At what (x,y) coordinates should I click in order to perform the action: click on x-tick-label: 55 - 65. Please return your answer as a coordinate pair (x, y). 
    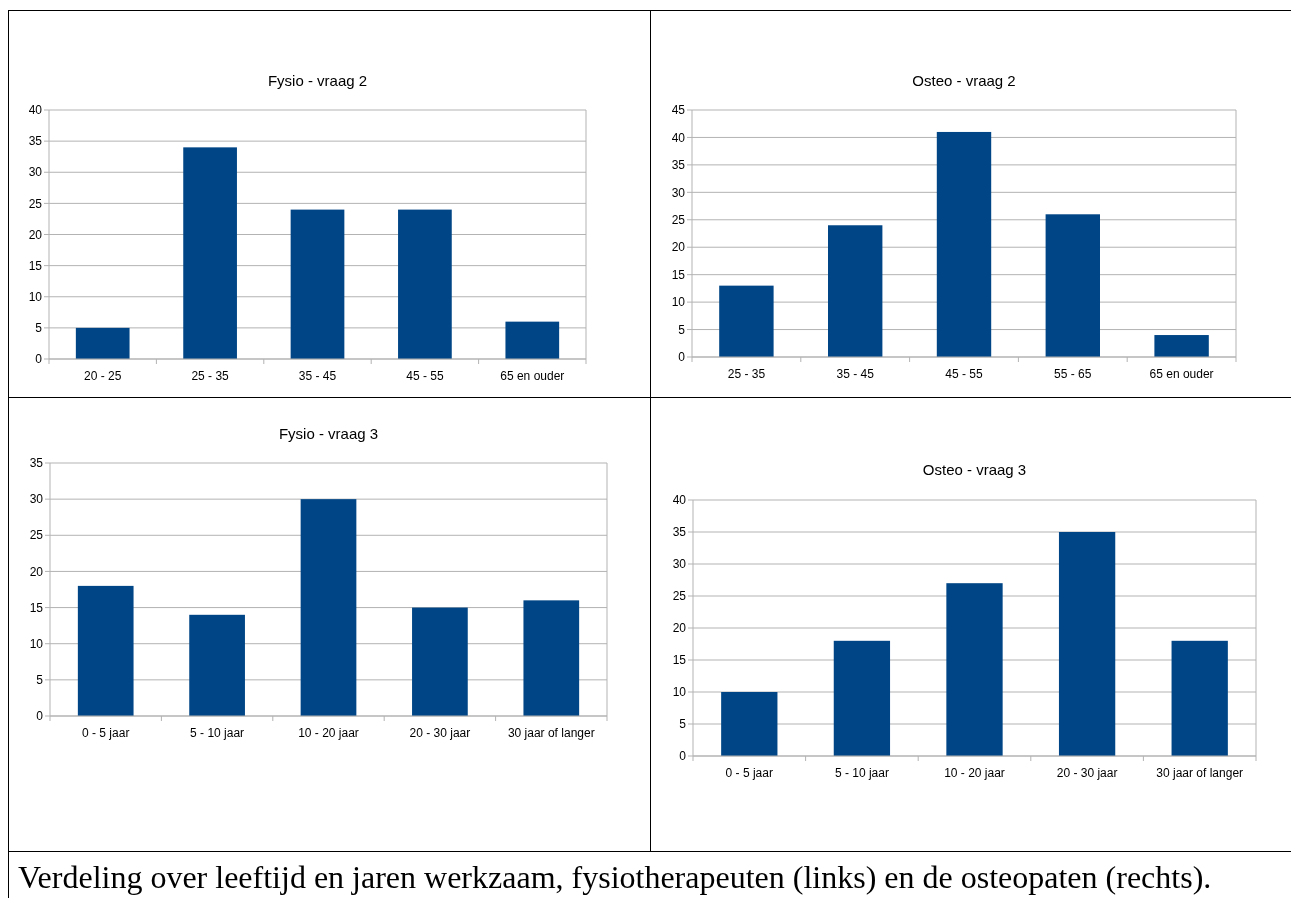
    Looking at the image, I should click on (1073, 374).